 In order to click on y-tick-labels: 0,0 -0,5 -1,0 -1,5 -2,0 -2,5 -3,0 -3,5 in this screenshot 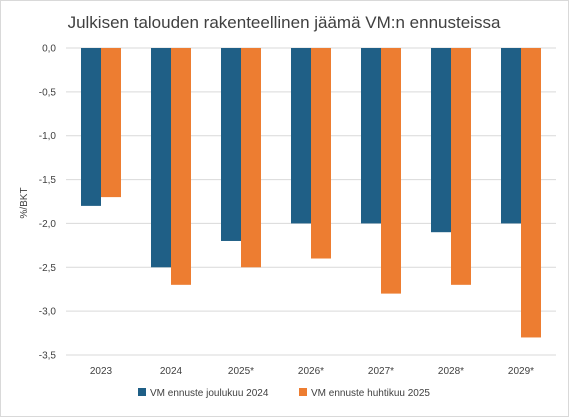, I will do `click(48, 203)`.